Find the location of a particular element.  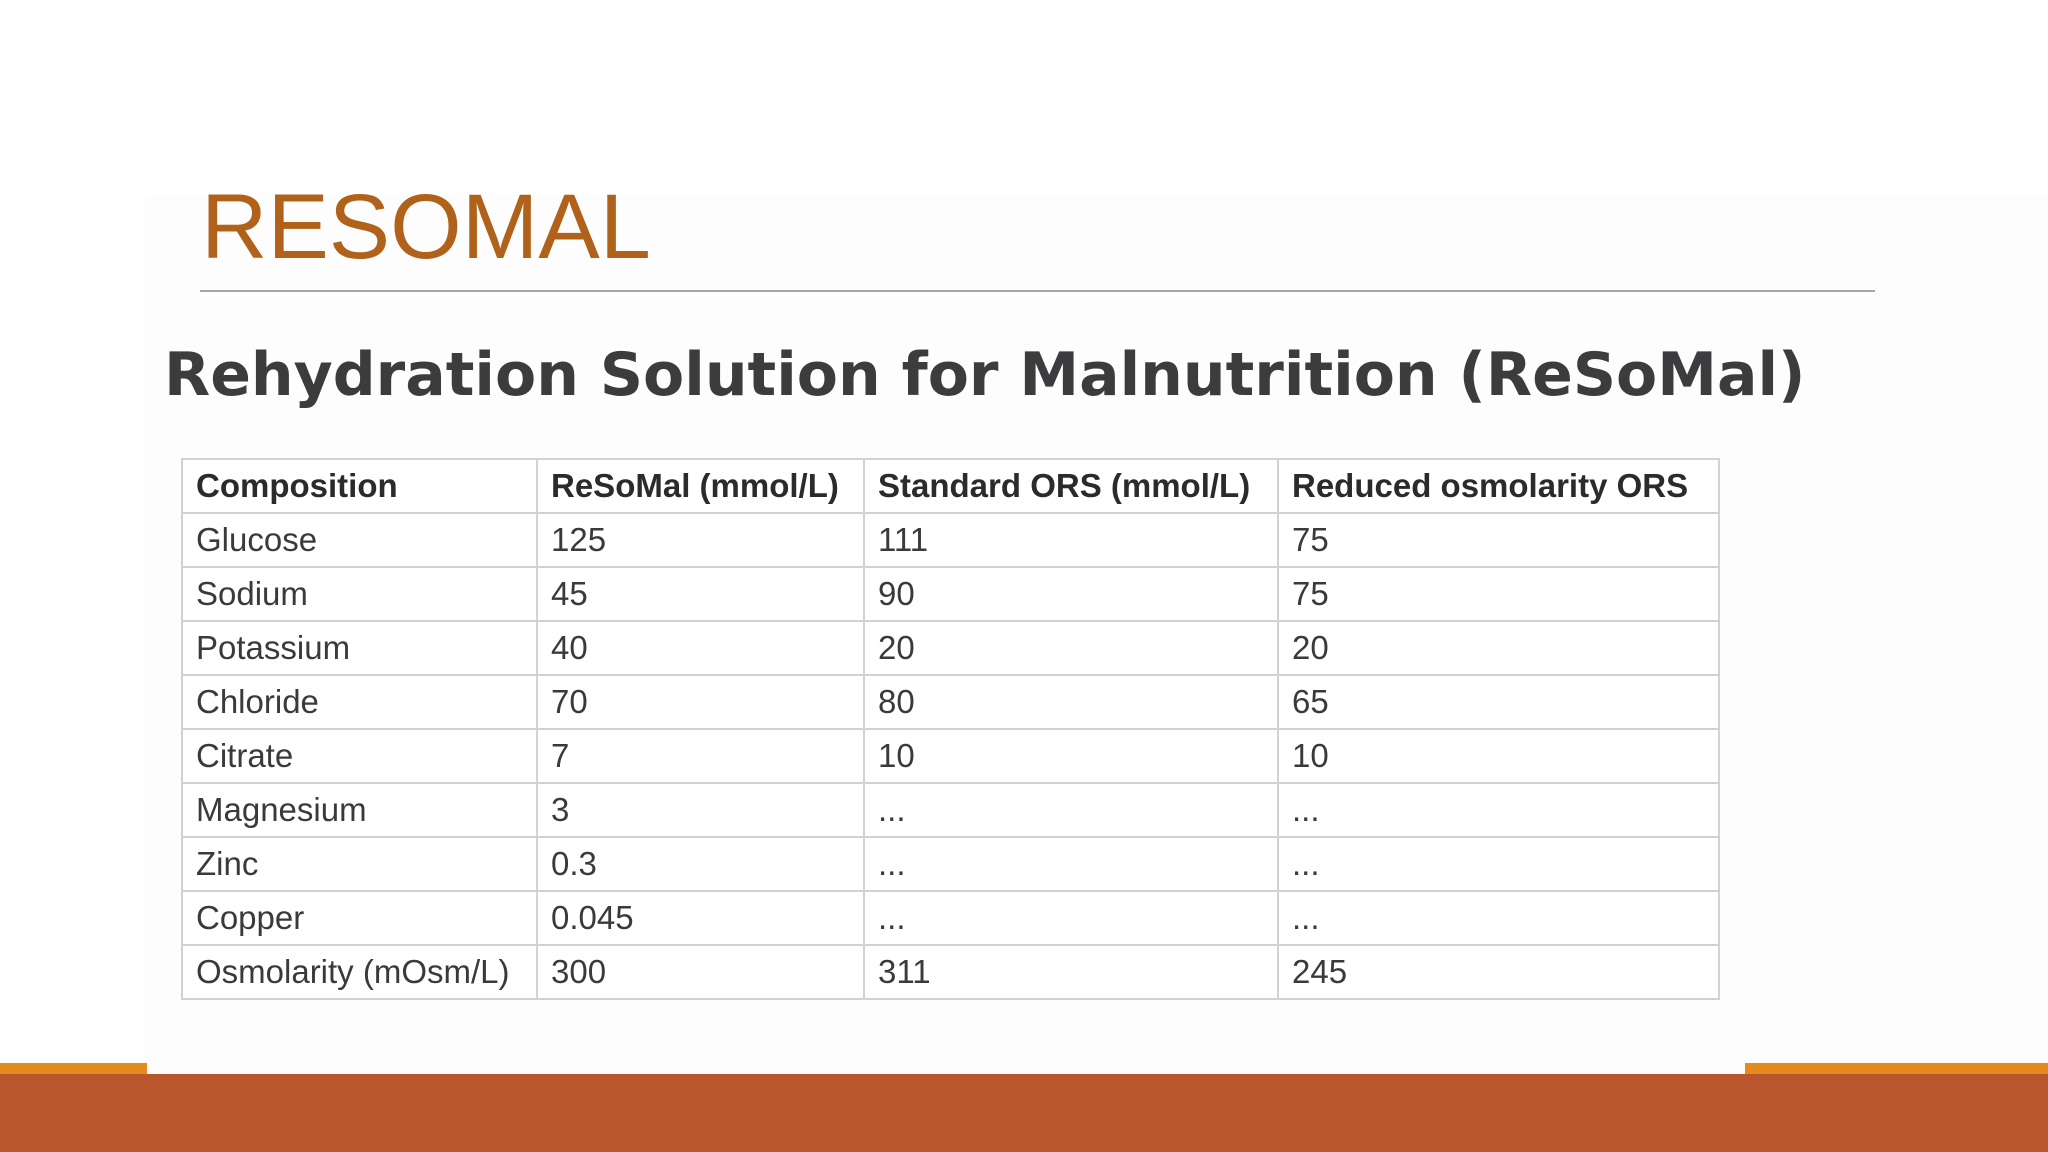

table-row: Citrate 7 10 10 is located at coordinates (950, 756).